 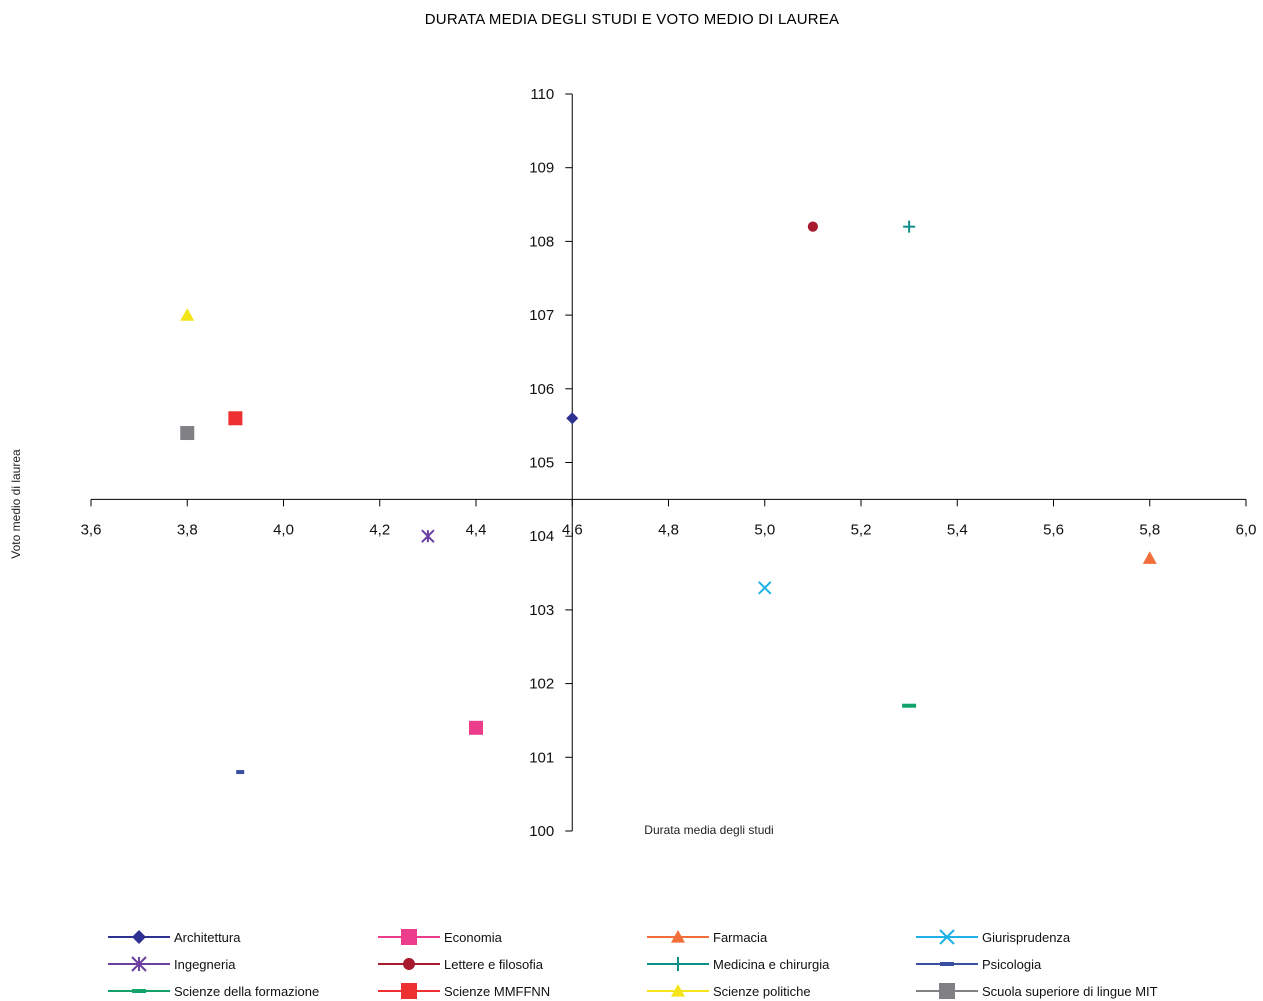 I want to click on x-tick-label: 5,4, so click(x=957, y=529).